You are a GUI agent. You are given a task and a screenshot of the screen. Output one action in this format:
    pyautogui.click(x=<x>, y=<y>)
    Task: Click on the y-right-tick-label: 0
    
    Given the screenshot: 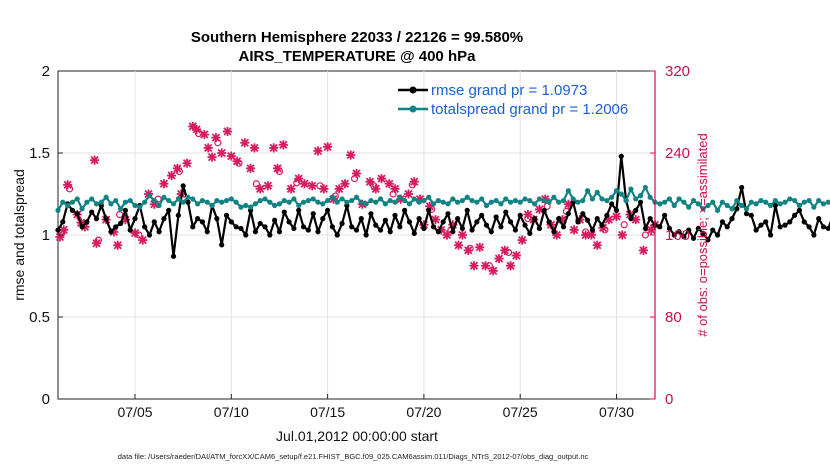 What is the action you would take?
    pyautogui.click(x=669, y=399)
    